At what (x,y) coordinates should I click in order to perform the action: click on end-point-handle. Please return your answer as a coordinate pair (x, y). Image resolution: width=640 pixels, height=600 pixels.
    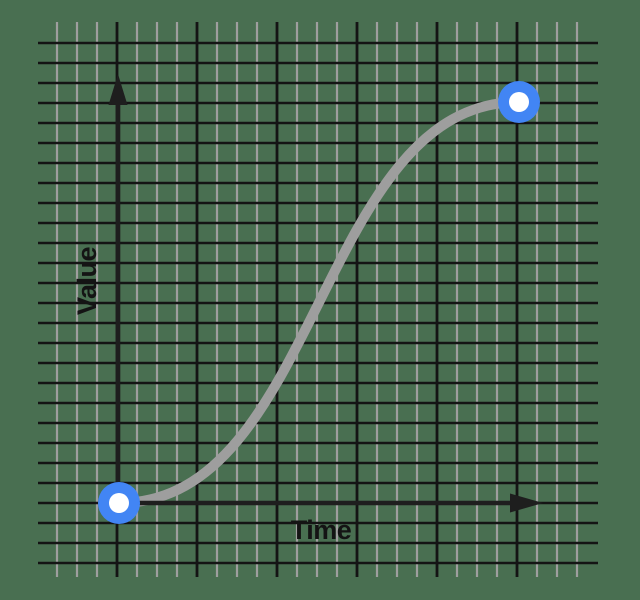
    Looking at the image, I should click on (519, 102).